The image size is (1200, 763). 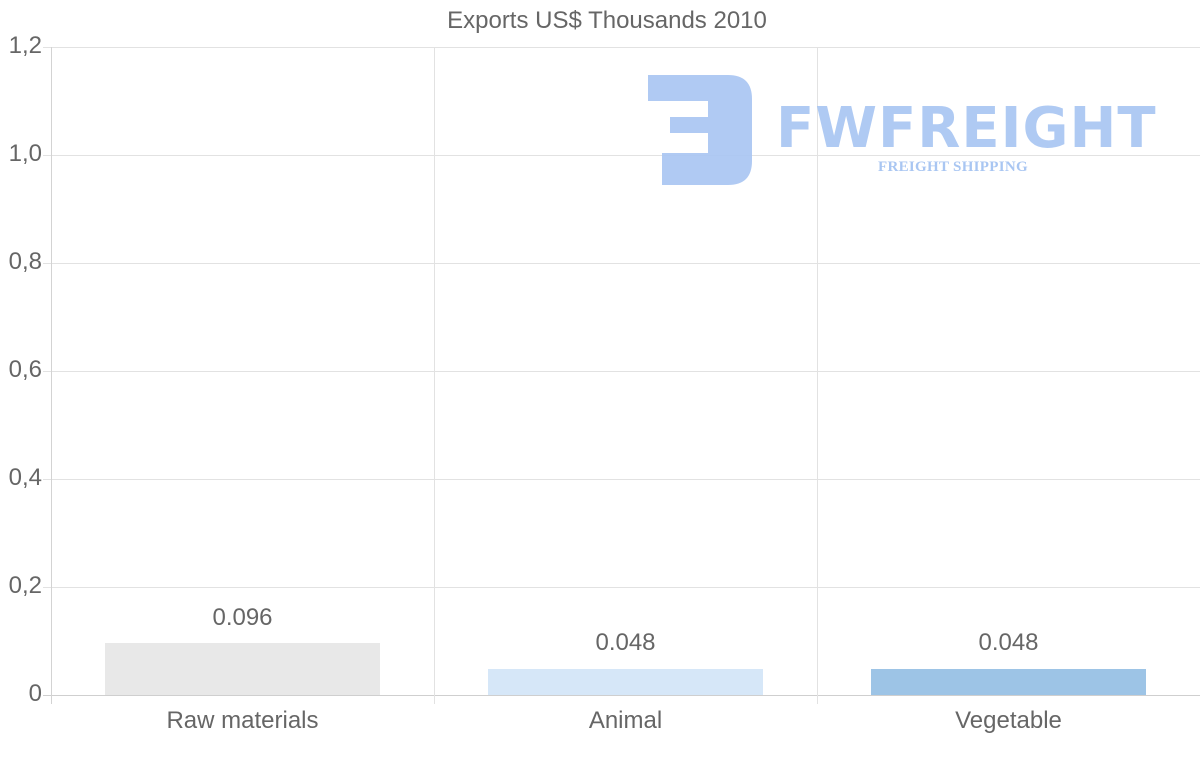 I want to click on y-tick-0-4: 0,4, so click(x=25, y=477).